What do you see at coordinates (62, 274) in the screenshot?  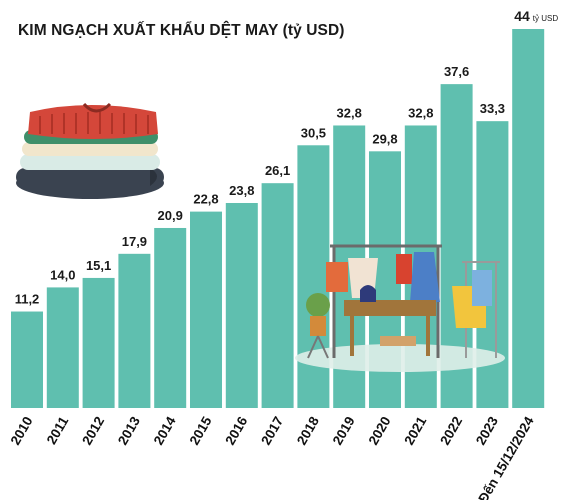 I see `value-label-2011: 14,0` at bounding box center [62, 274].